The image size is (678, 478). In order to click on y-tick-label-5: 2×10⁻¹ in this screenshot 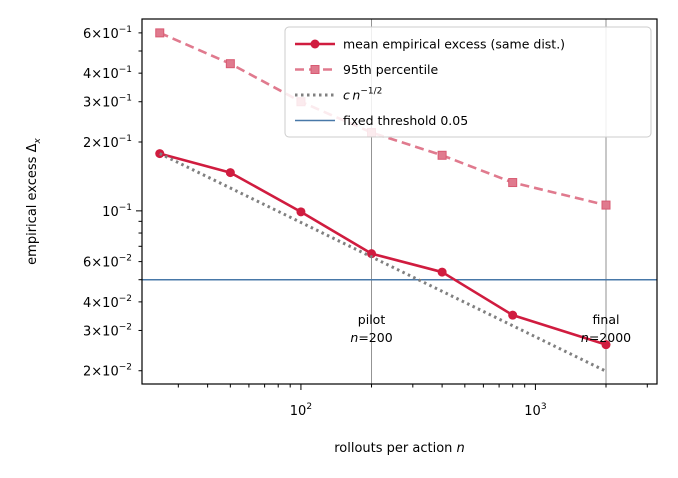, I will do `click(107, 142)`.